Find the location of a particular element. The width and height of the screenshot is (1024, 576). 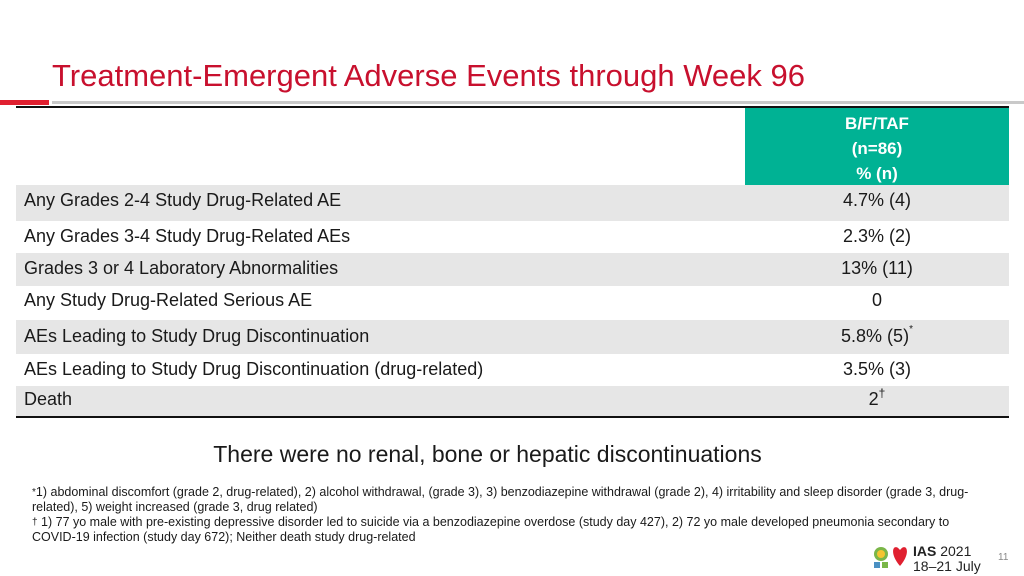

table-row: Death 2† is located at coordinates (512, 402).